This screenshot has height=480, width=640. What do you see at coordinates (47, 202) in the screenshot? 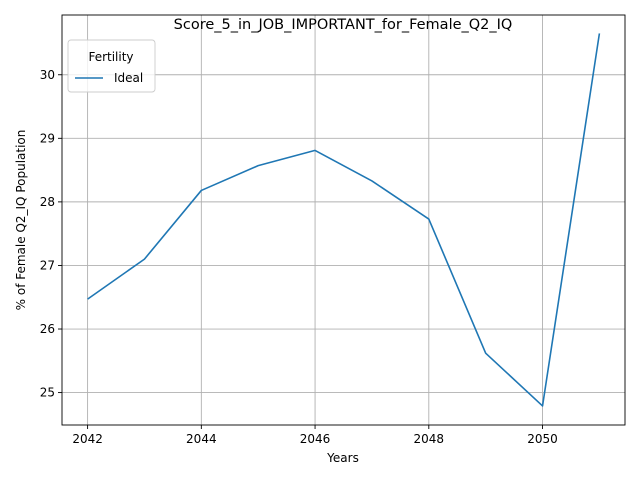
I see `y-tick-label: 28` at bounding box center [47, 202].